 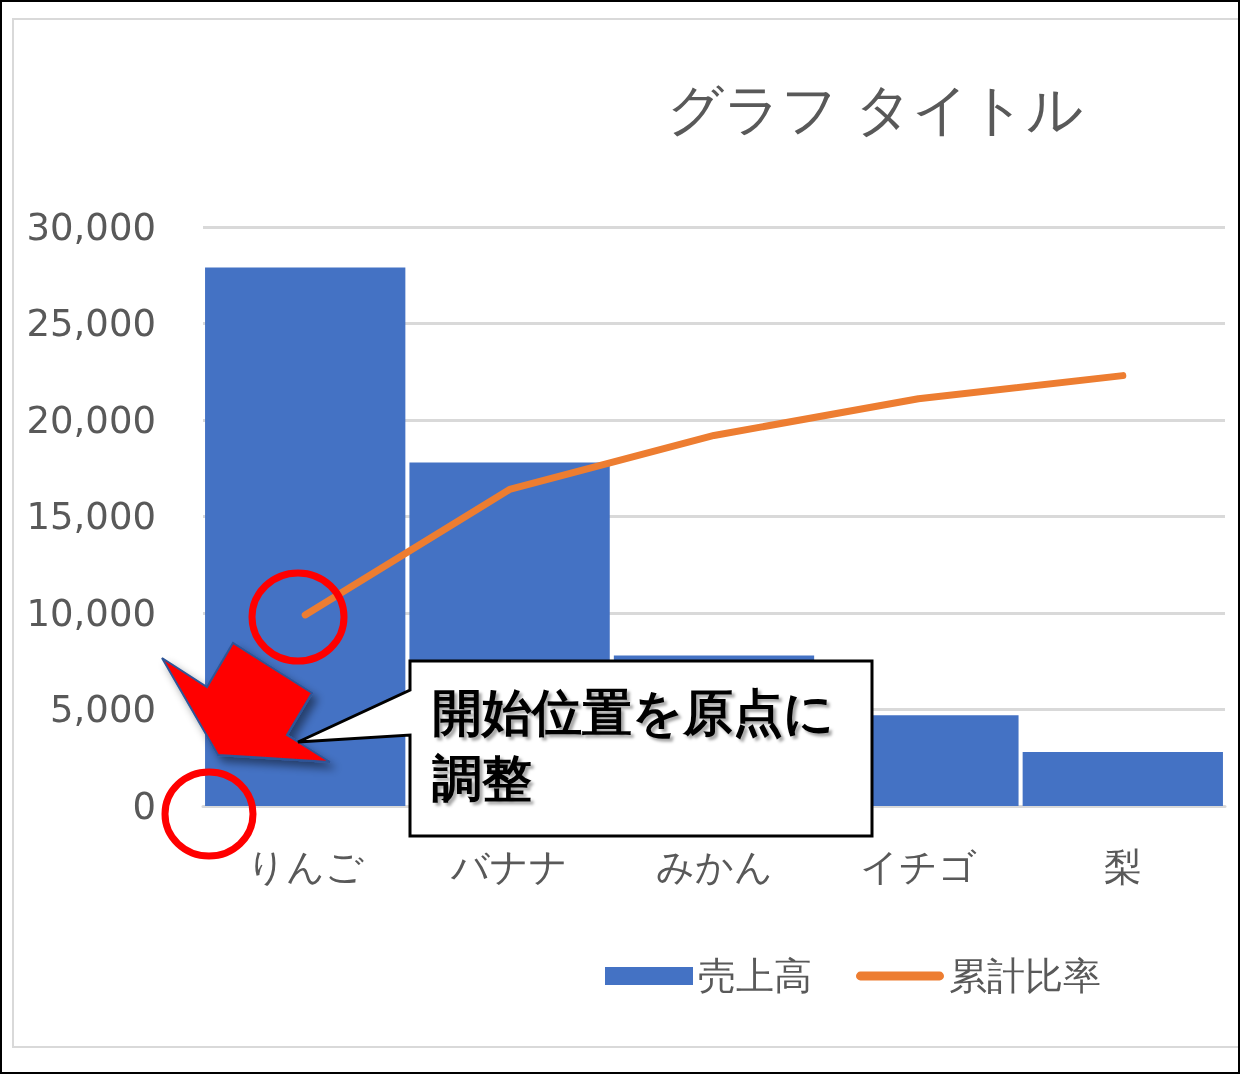 I want to click on y-tick-label: 20,000, so click(x=91, y=420).